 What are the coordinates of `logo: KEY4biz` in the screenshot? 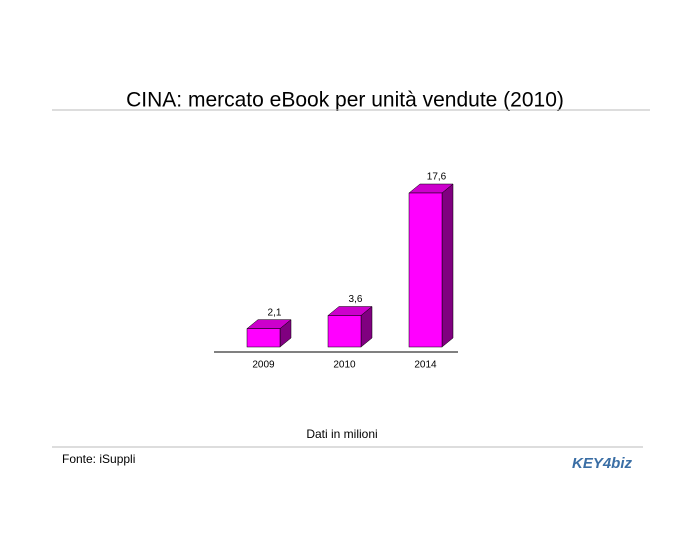 It's located at (602, 463).